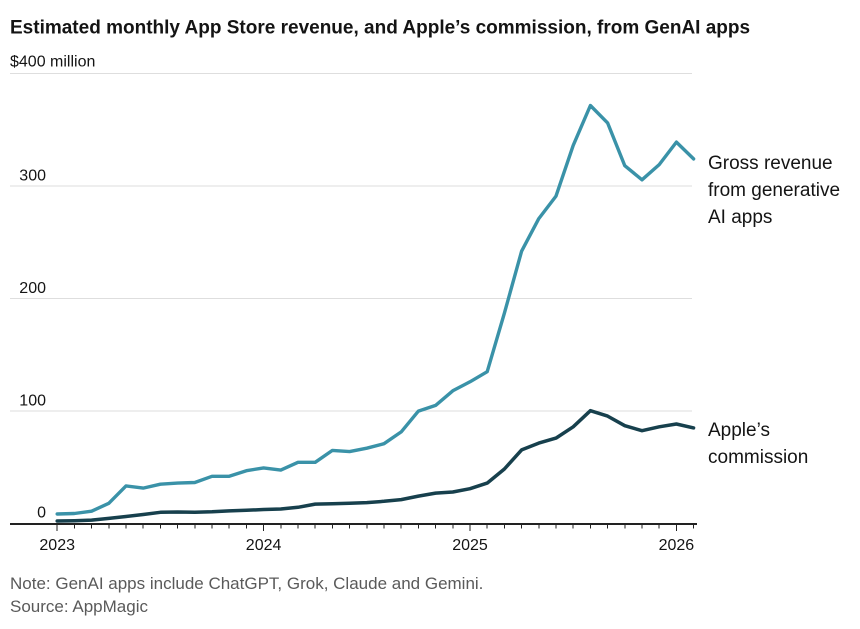 Image resolution: width=860 pixels, height=629 pixels. I want to click on svg-text: 200, so click(32, 288).